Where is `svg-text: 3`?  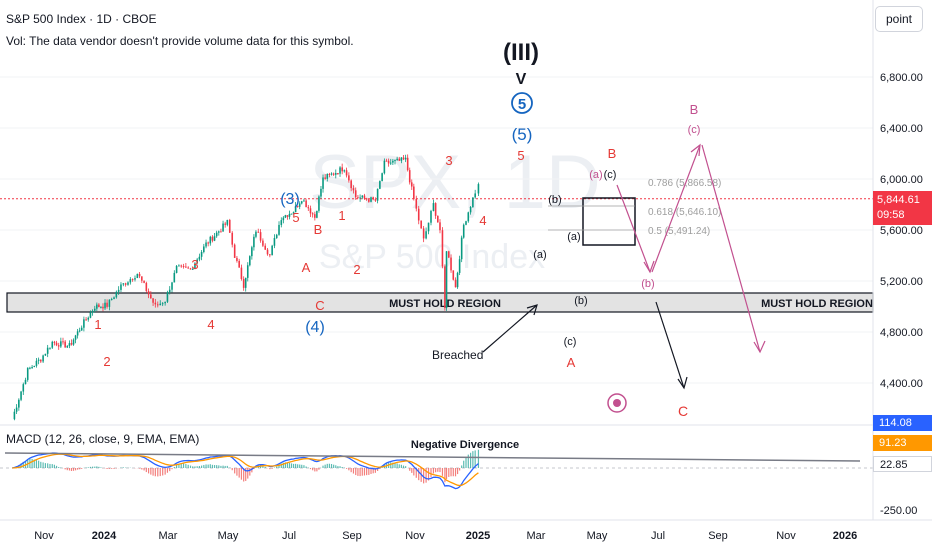 svg-text: 3 is located at coordinates (448, 160).